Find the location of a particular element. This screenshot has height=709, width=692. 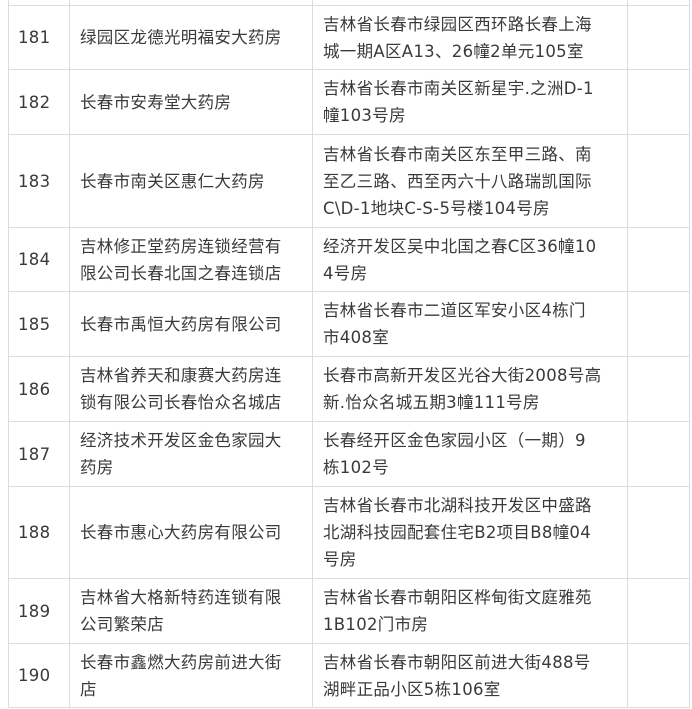

pharmacy-name: 长春市禹恒大药房有限公司 is located at coordinates (191, 324).